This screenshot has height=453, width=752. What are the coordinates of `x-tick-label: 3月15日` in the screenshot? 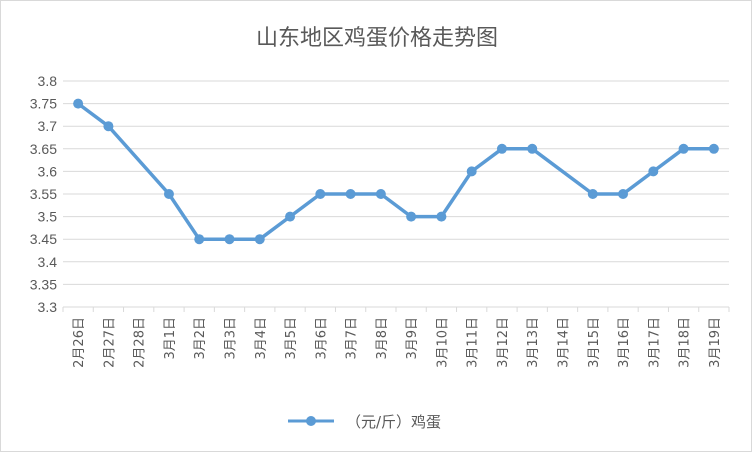 It's located at (594, 342).